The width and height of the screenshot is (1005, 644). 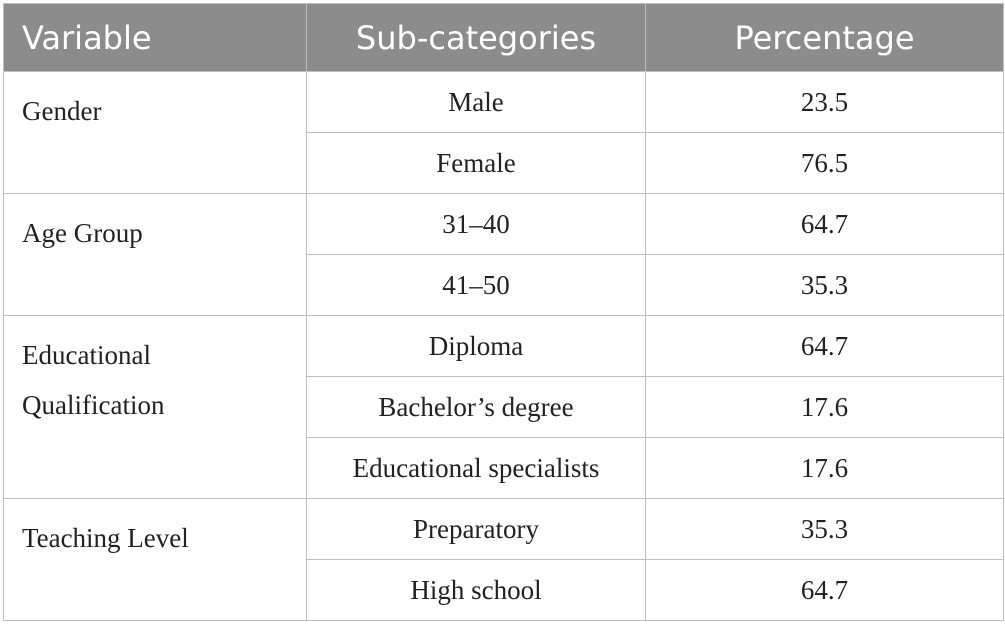 What do you see at coordinates (82, 233) in the screenshot?
I see `variable-label: Age Group` at bounding box center [82, 233].